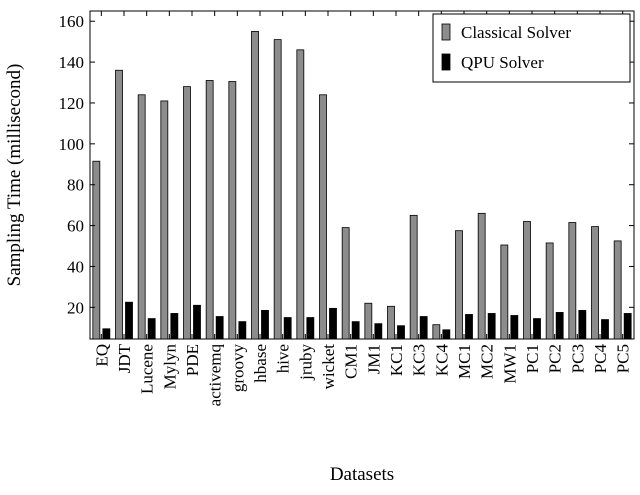  Describe the element at coordinates (502, 62) in the screenshot. I see `legend-label-qpu: QPU Solver` at that location.